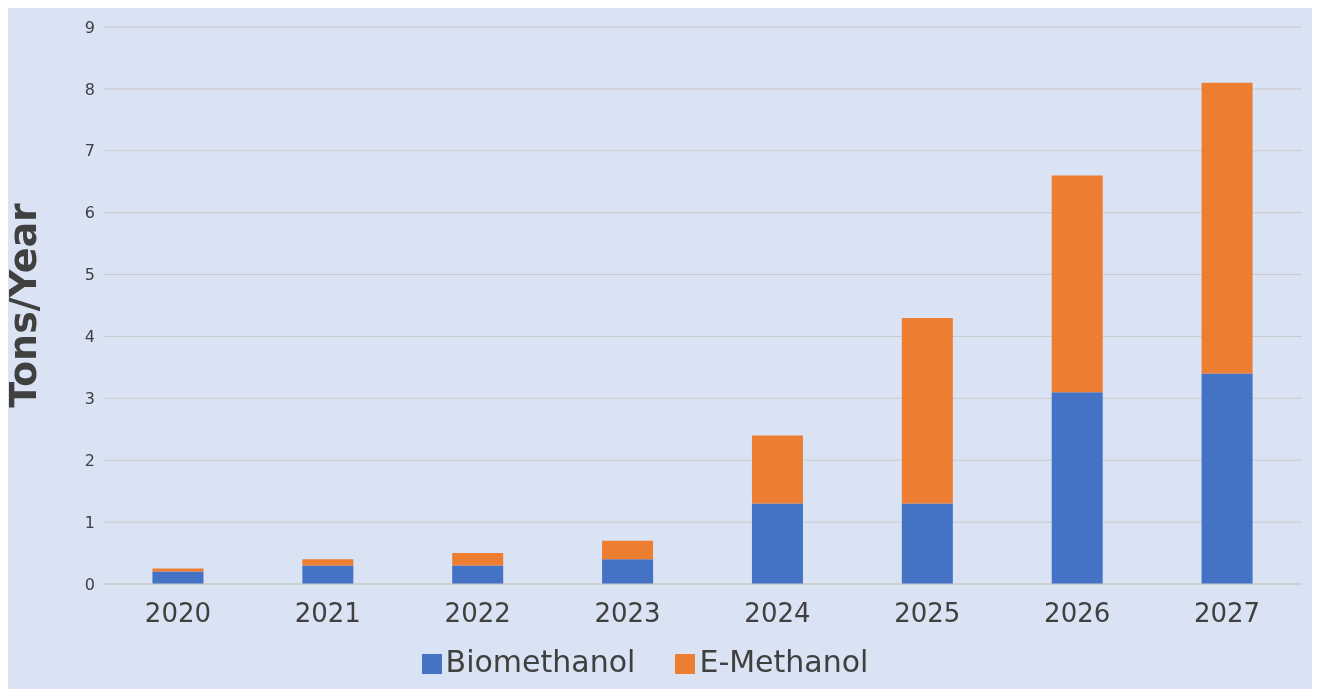  Describe the element at coordinates (540, 661) in the screenshot. I see `legend-label: Biomethanol` at that location.